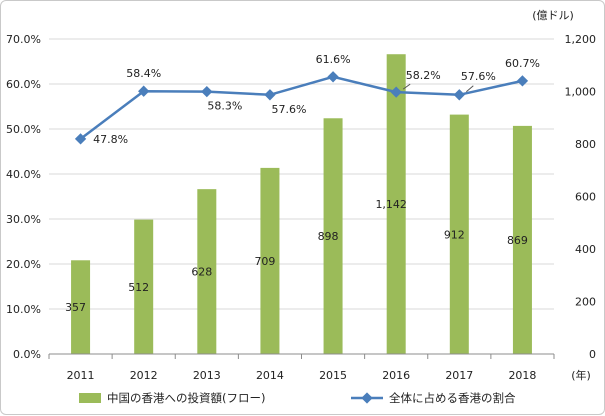  I want to click on right-axis-tick-label: 800, so click(585, 144).